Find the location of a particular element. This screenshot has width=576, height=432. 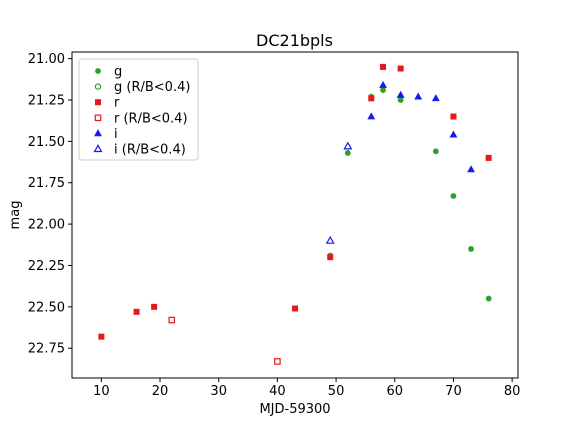

x-tick-label: 80 is located at coordinates (512, 391).